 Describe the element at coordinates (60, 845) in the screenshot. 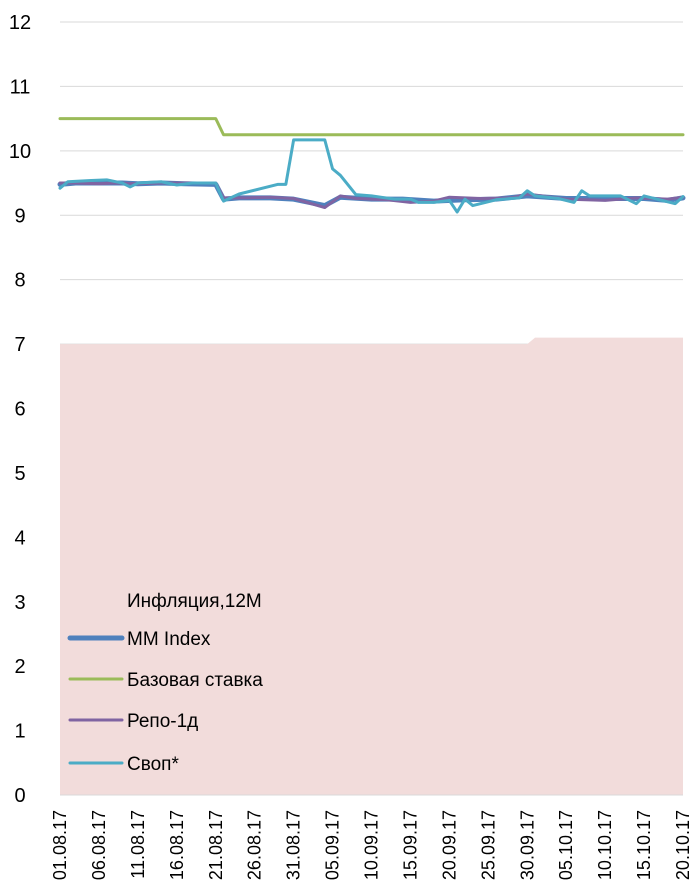

I see `x-tick-label: 01.08.17` at that location.